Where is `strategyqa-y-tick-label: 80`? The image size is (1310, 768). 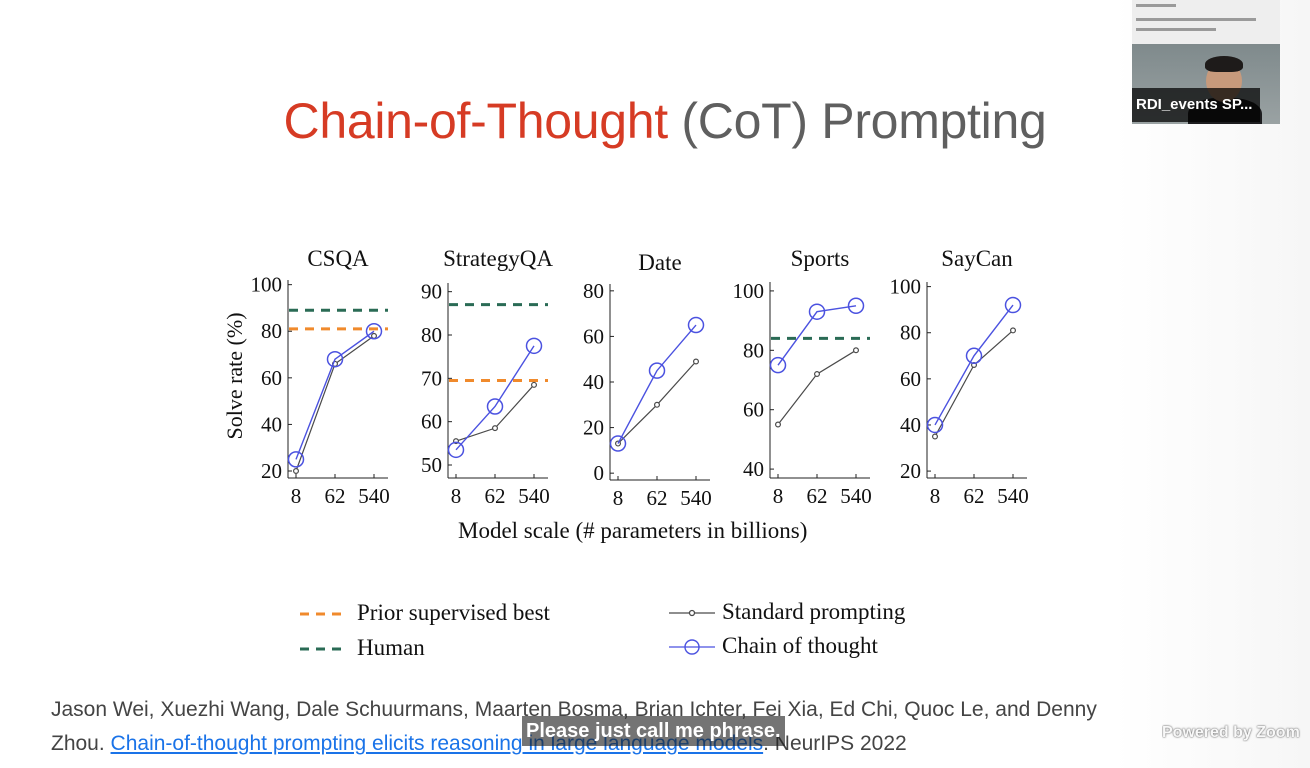
strategyqa-y-tick-label: 80 is located at coordinates (431, 335).